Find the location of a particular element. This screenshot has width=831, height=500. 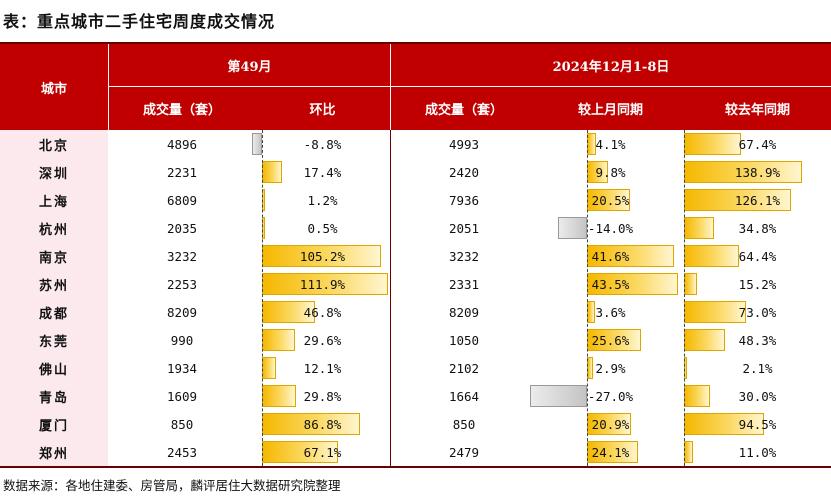

yoy-change: 48.3% is located at coordinates (757, 340).